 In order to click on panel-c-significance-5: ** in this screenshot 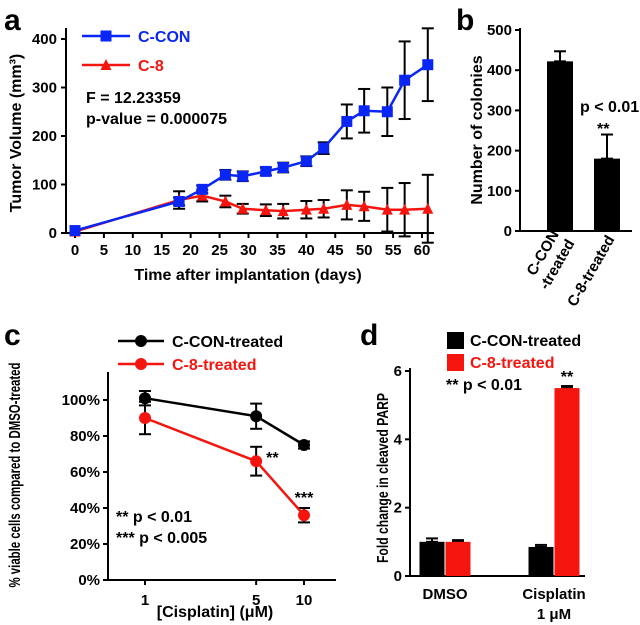, I will do `click(272, 458)`.